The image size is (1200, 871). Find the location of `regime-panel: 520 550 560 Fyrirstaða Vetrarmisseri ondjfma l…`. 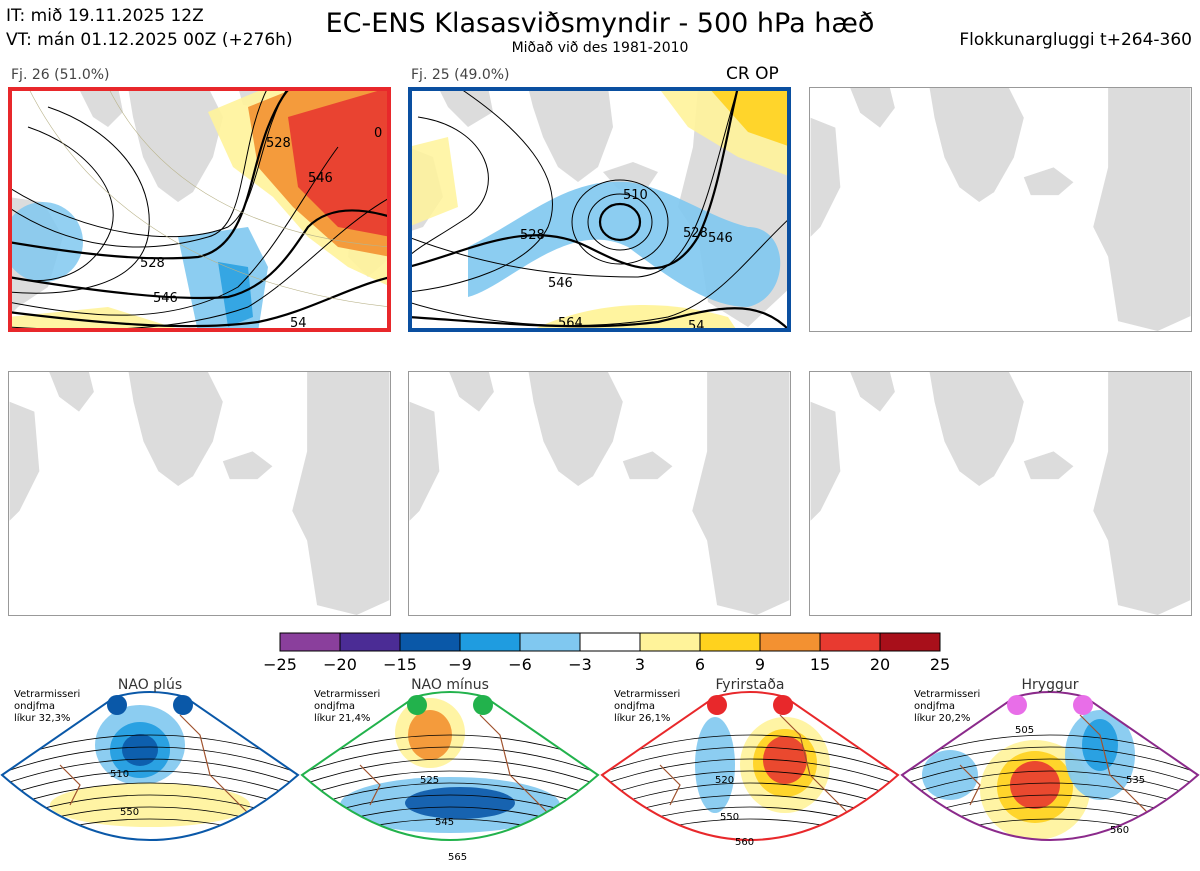

regime-panel: 520 550 560 Fyrirstaða Vetrarmisseri ondjfma l… is located at coordinates (750, 773).